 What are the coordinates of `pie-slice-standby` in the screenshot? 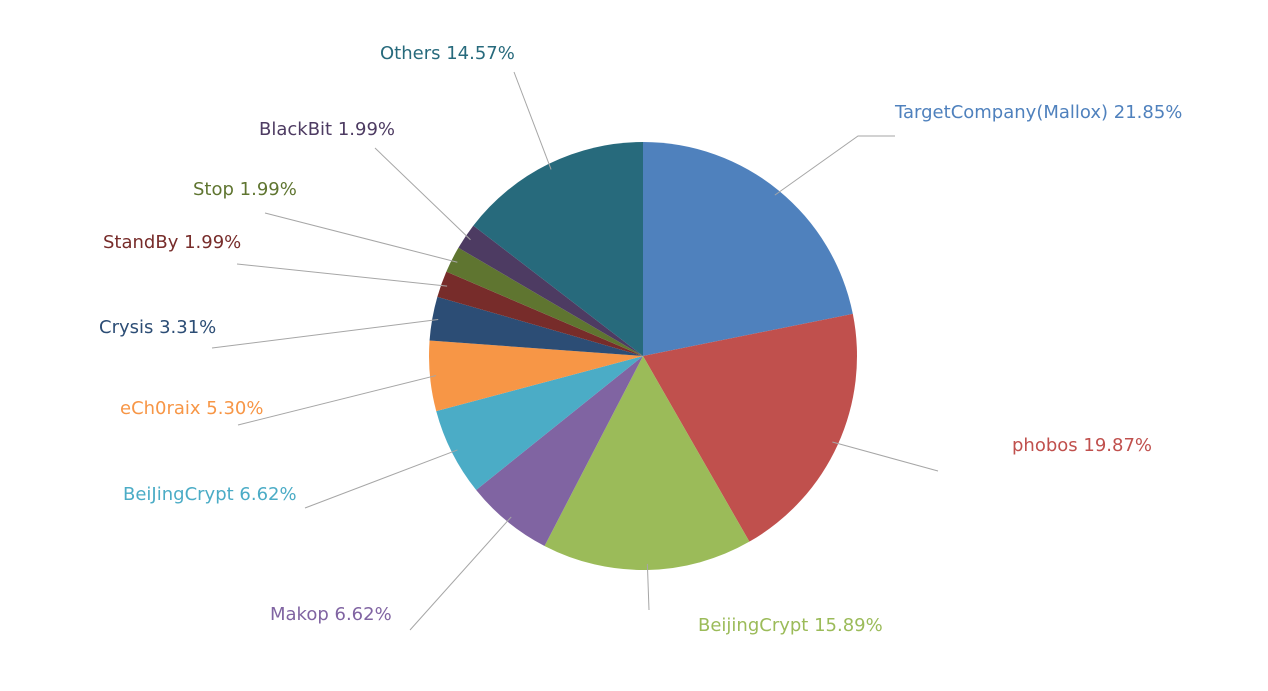 It's located at (540, 313).